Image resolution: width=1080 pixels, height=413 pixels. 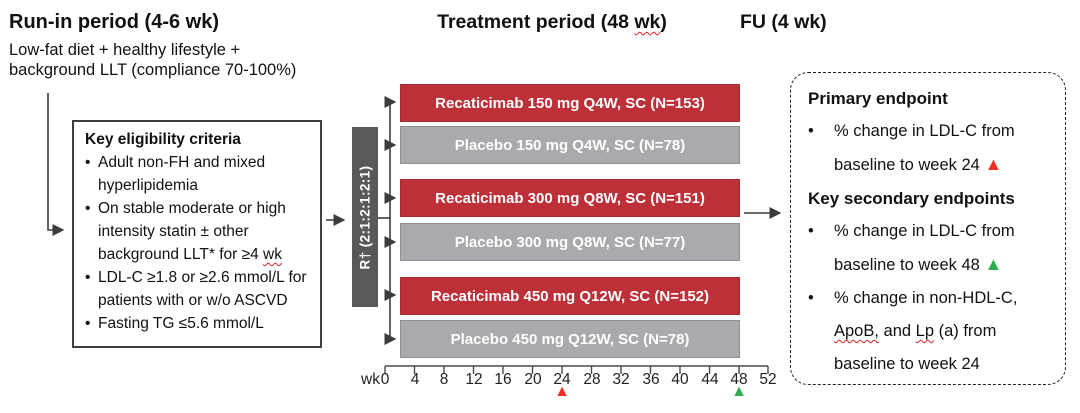 I want to click on axis-tick-label: 48, so click(x=739, y=379).